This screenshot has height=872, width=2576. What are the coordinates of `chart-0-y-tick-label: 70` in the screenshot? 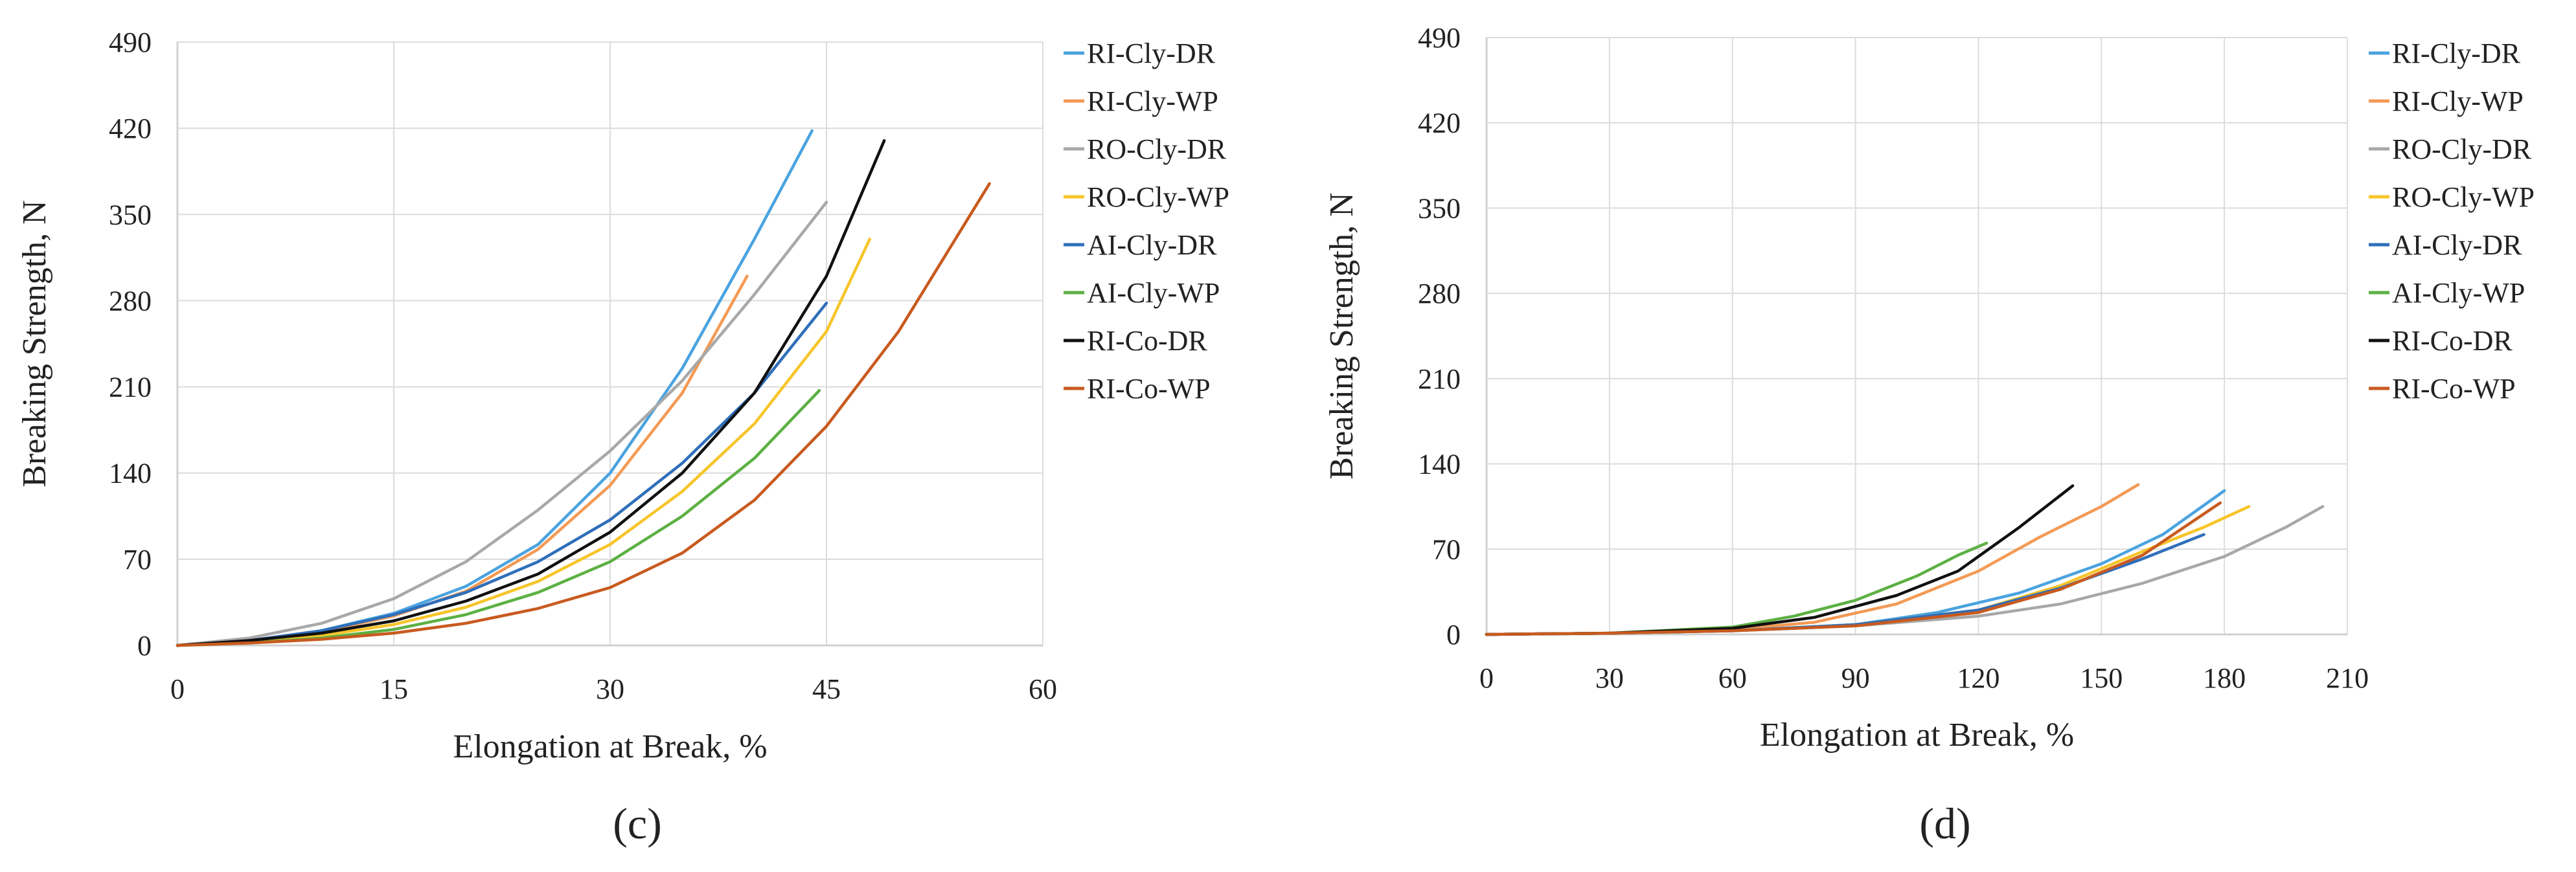 It's located at (137, 560).